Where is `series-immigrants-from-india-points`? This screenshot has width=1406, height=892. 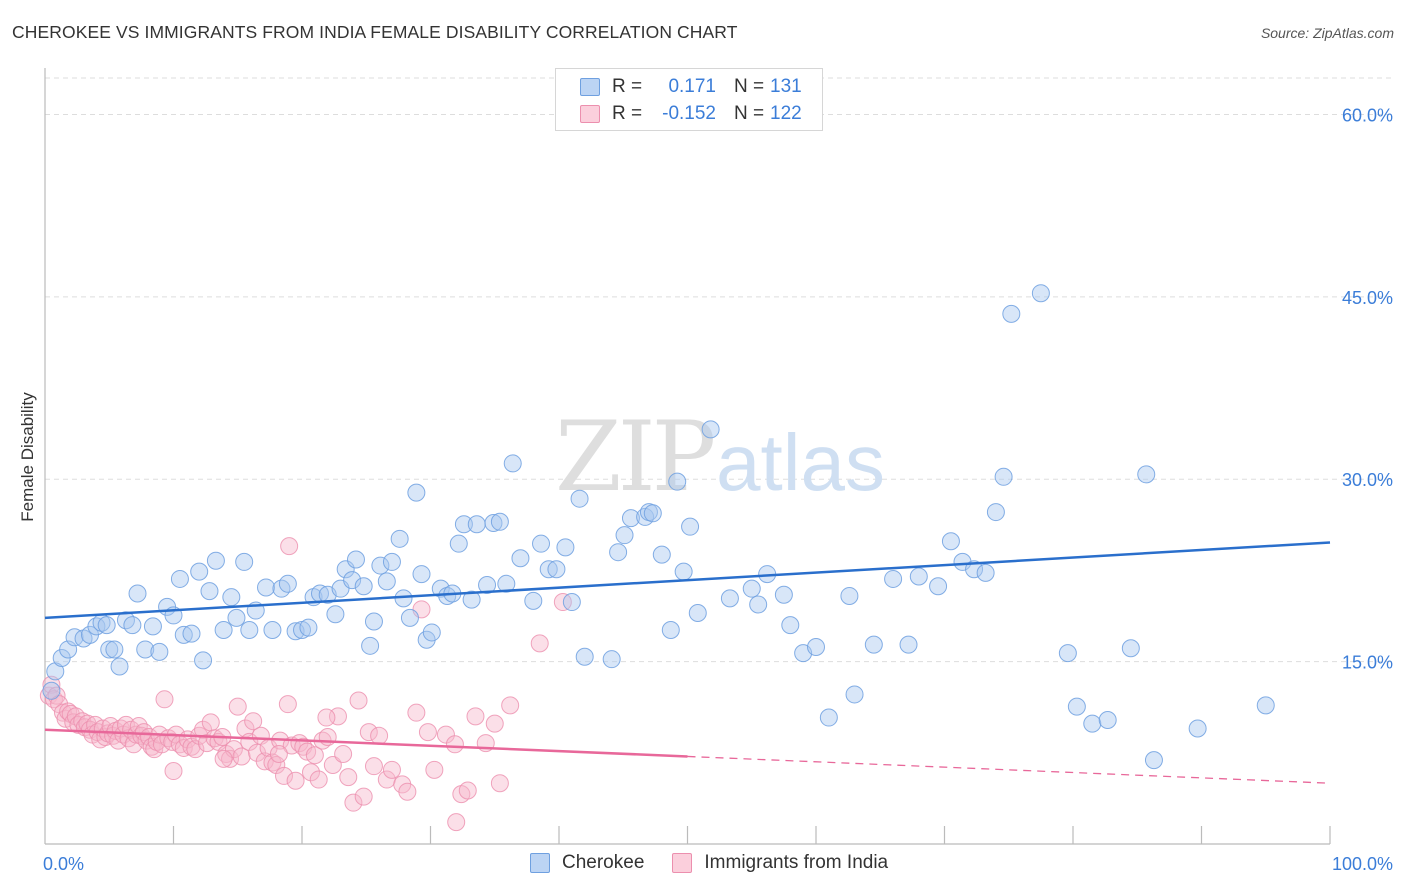
series-immigrants-from-india-points is located at coordinates (305, 684).